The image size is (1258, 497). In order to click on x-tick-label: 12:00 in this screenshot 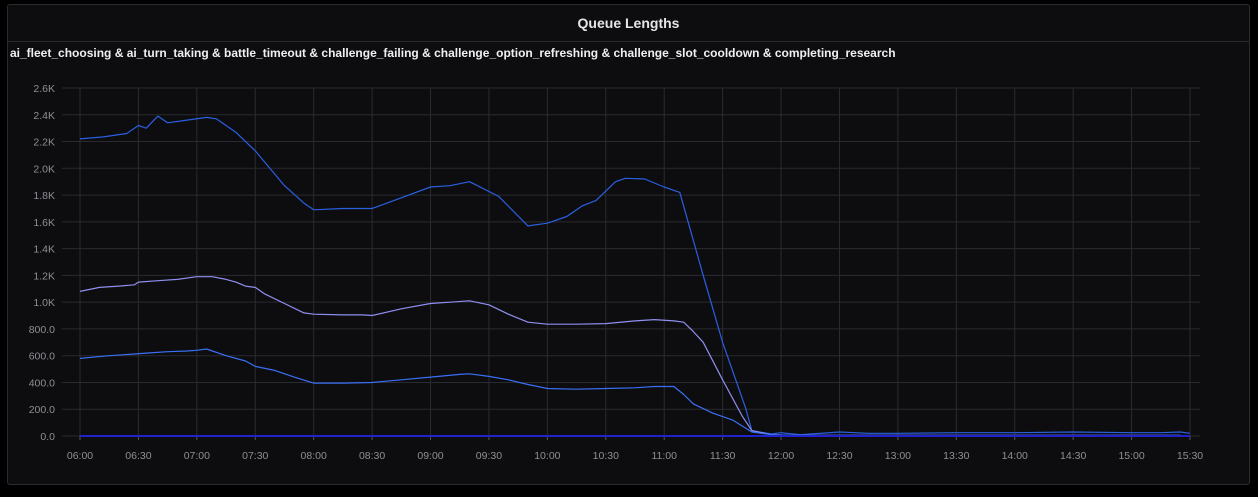, I will do `click(781, 456)`.